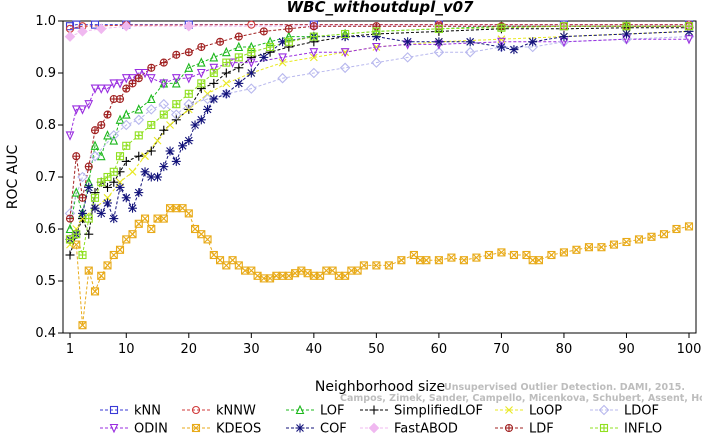  I want to click on legend-marker-knnw, so click(196, 410).